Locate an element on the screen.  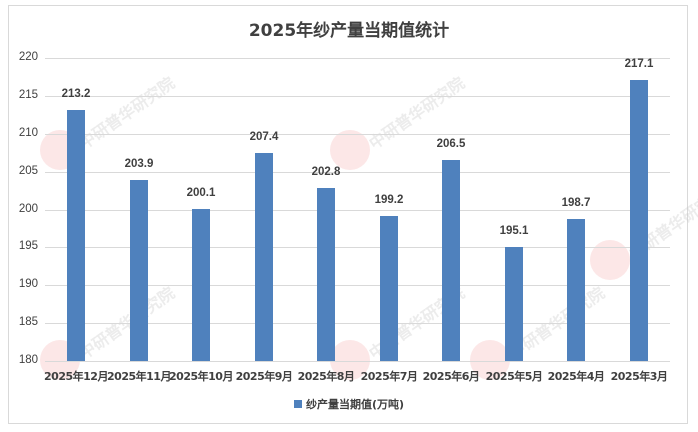
legend: 纱产量当期值(万吨) is located at coordinates (349, 404).